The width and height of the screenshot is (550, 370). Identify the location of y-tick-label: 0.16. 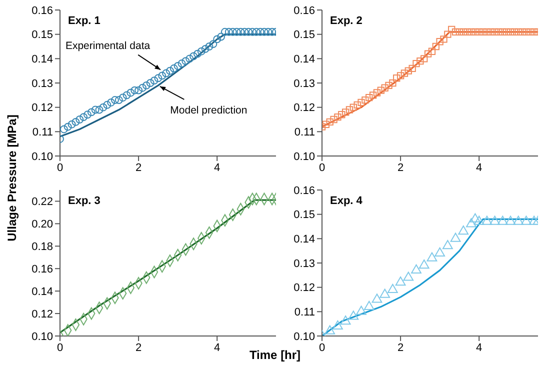
(42, 10).